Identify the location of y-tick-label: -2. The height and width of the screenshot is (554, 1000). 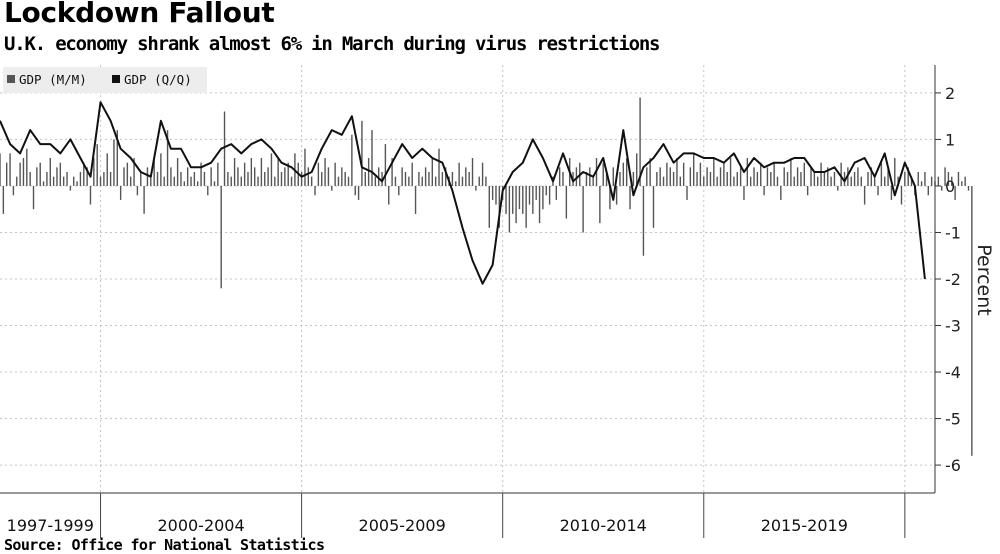
(953, 279).